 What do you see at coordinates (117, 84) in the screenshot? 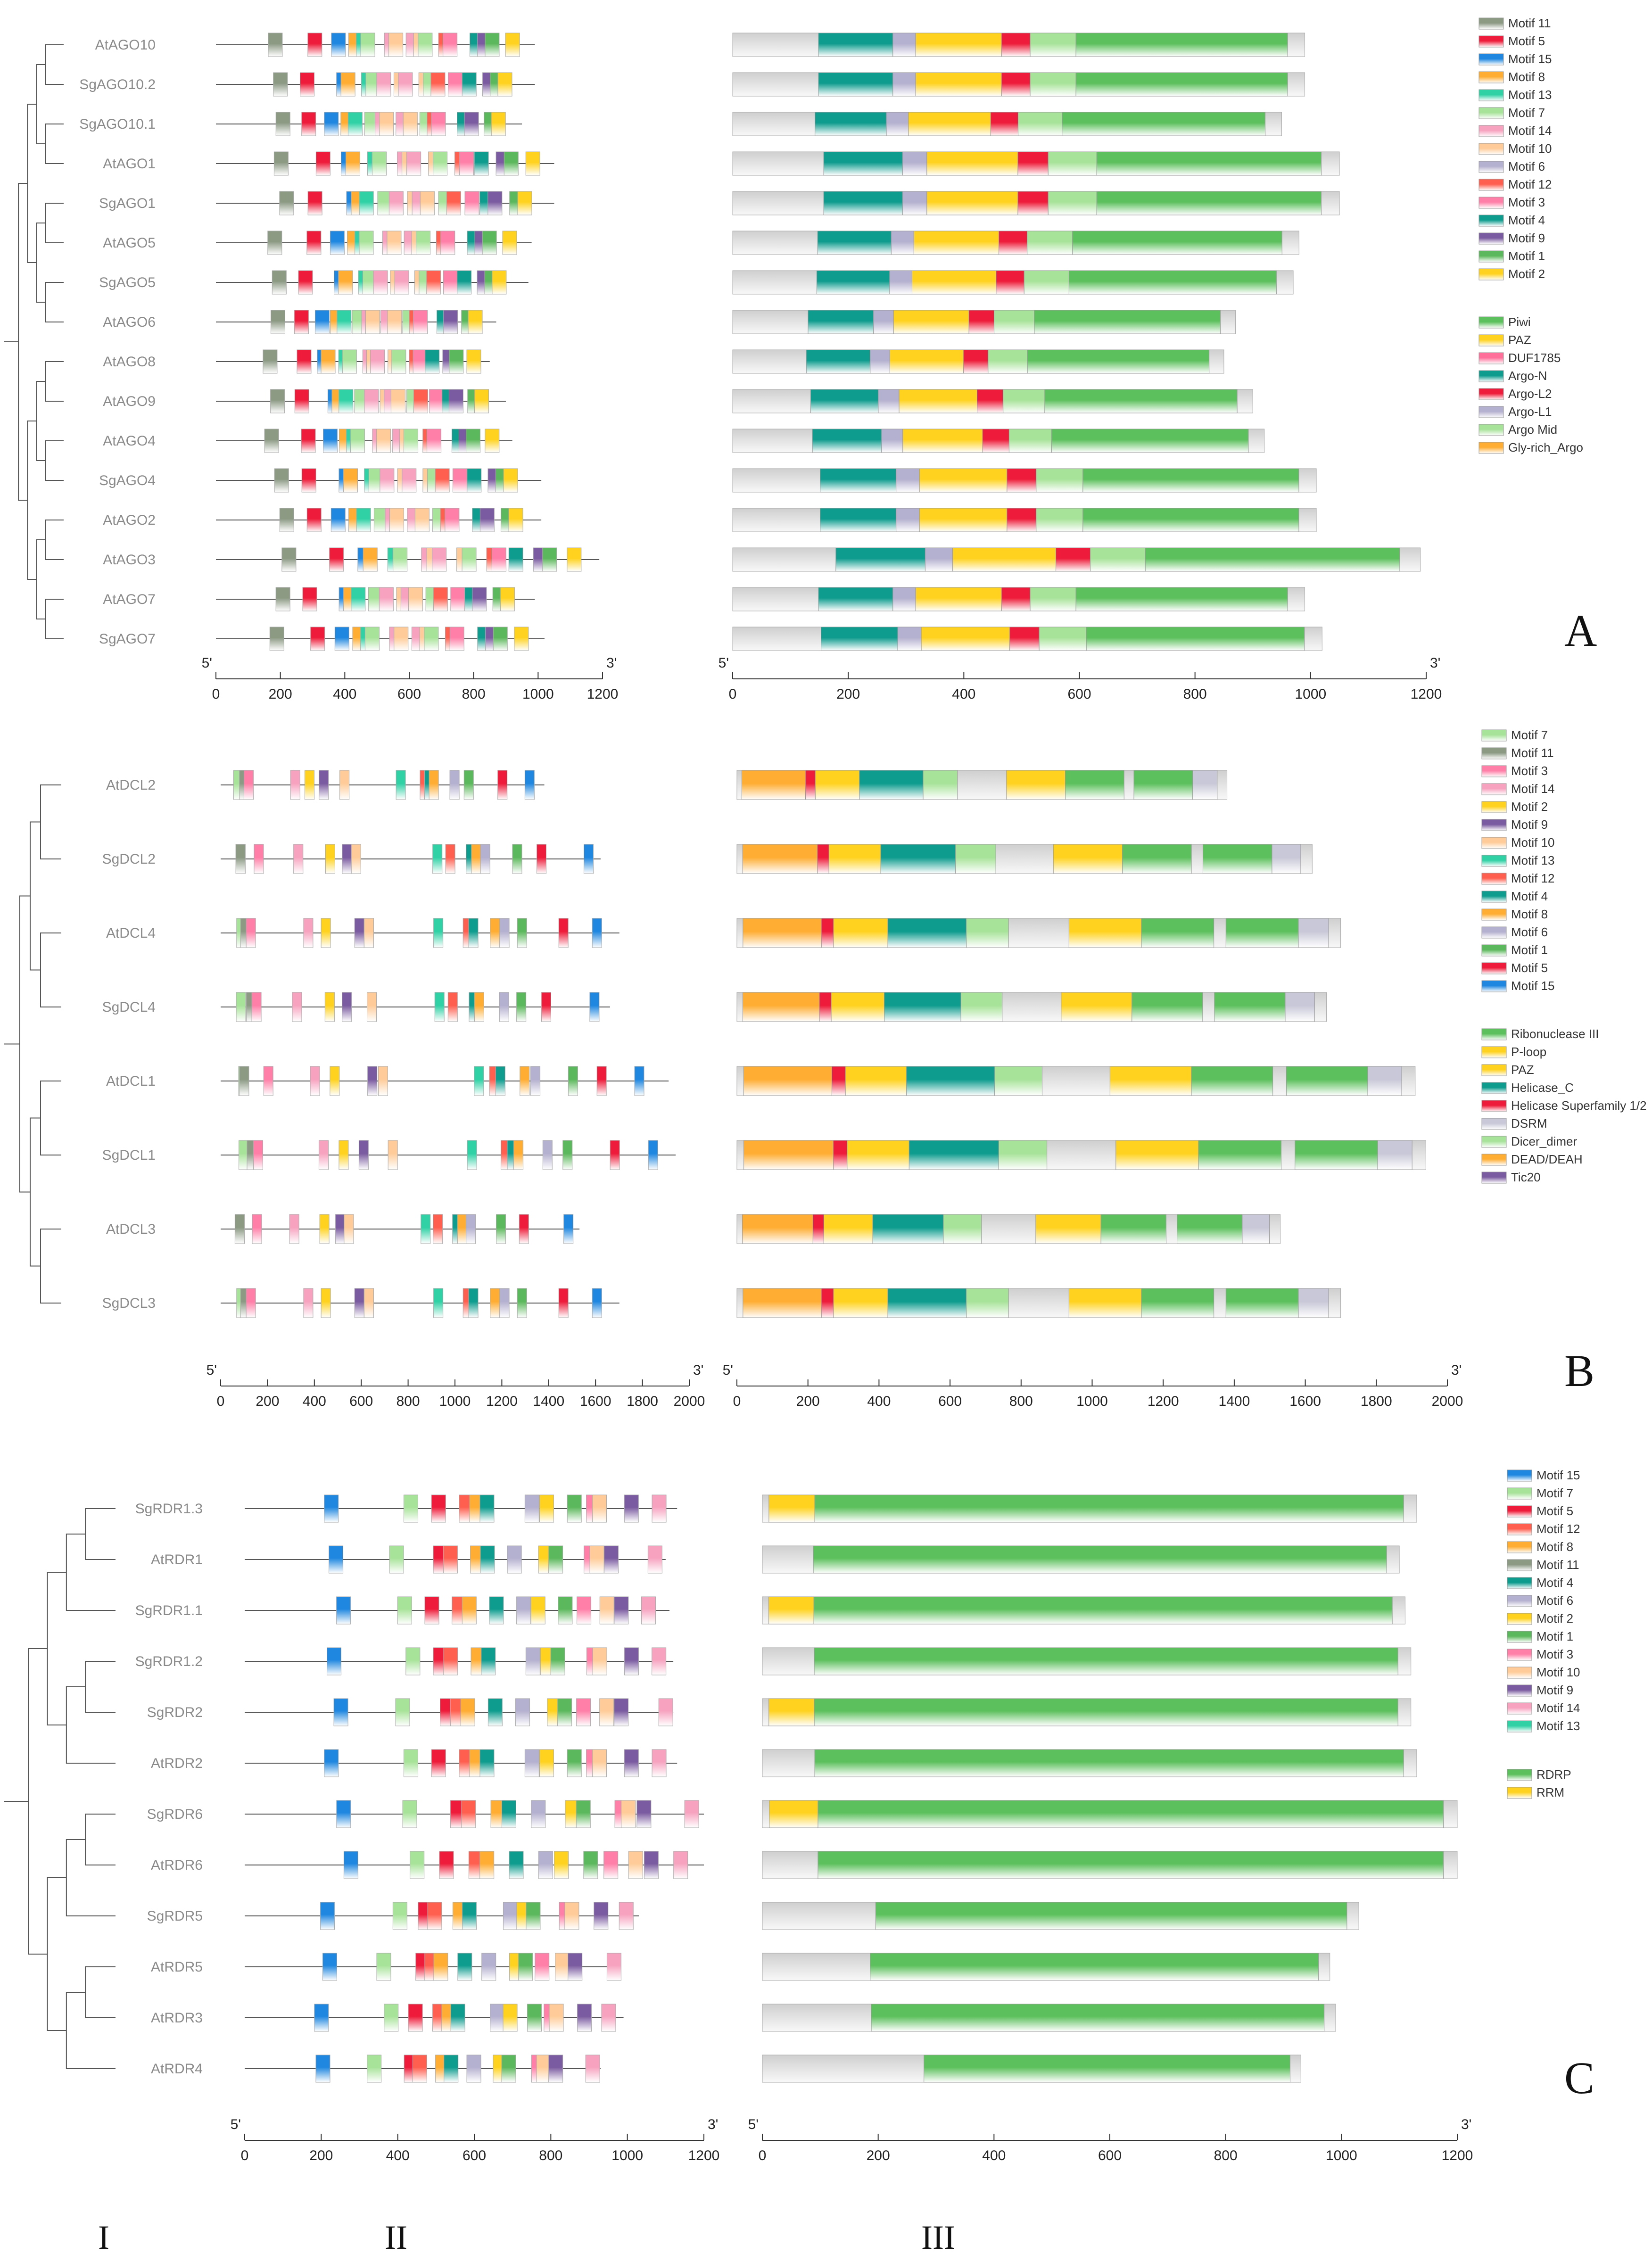
I see `gene-label: SgAGO10.2` at bounding box center [117, 84].